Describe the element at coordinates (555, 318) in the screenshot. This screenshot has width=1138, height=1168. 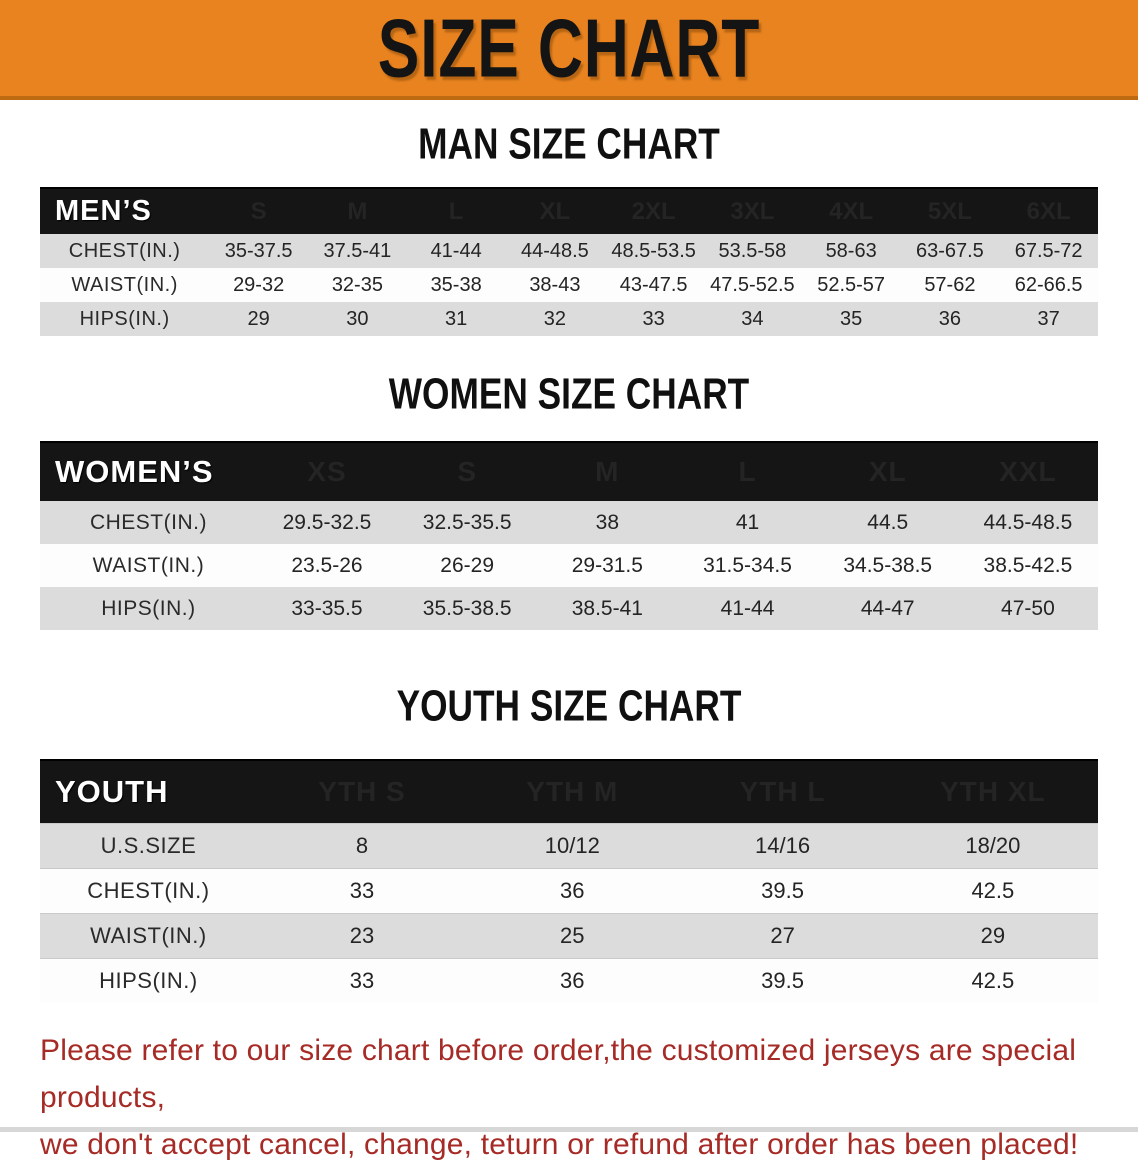
I see `cell-value: 32` at that location.